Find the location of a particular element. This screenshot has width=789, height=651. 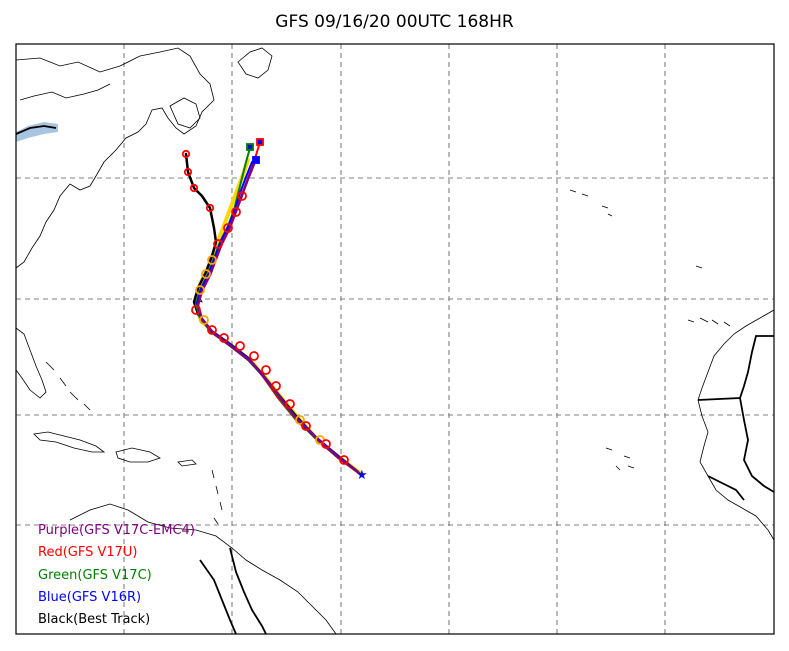

border-africa is located at coordinates (736, 418).